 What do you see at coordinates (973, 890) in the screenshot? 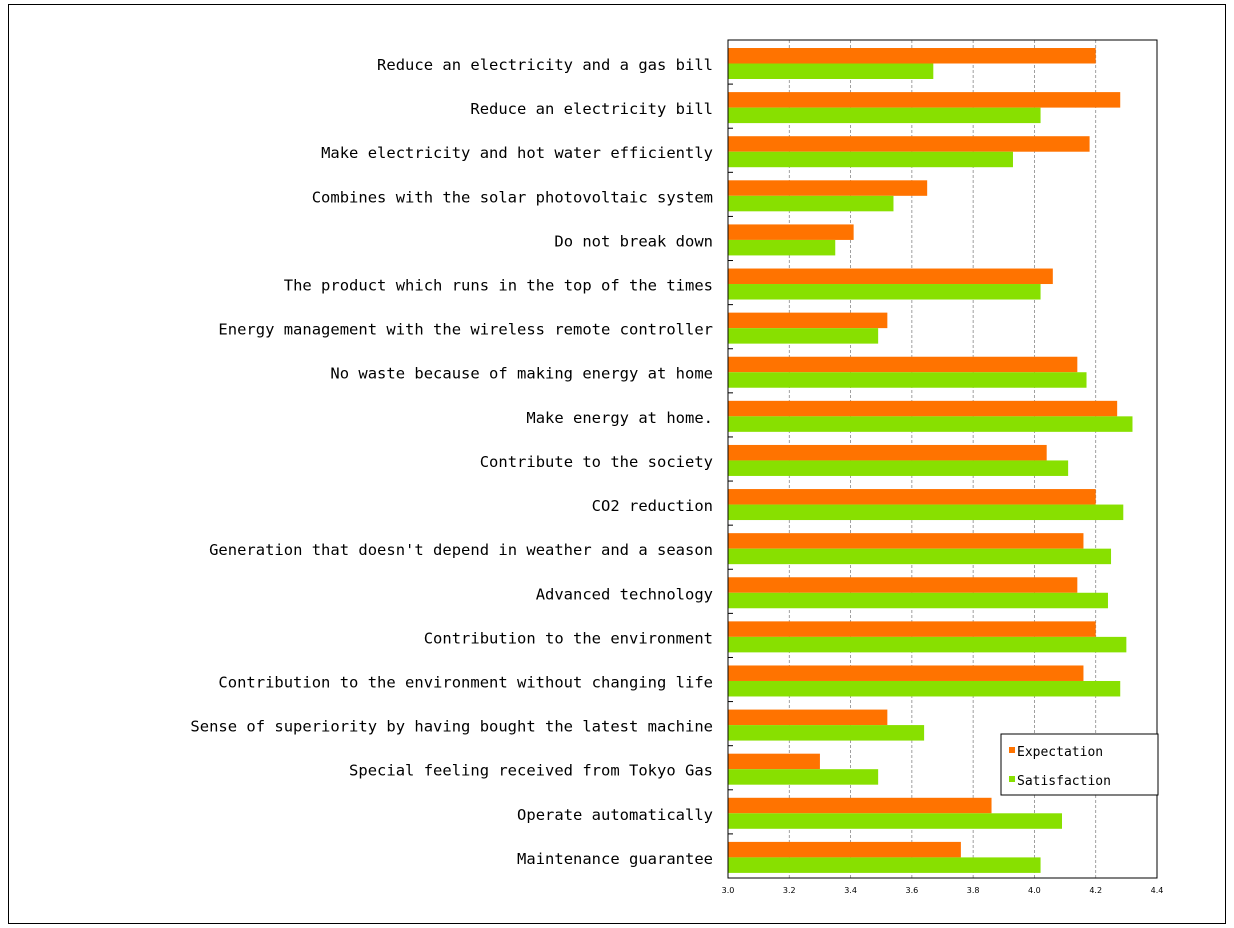
I see `x-tick-label: 3.8` at bounding box center [973, 890].